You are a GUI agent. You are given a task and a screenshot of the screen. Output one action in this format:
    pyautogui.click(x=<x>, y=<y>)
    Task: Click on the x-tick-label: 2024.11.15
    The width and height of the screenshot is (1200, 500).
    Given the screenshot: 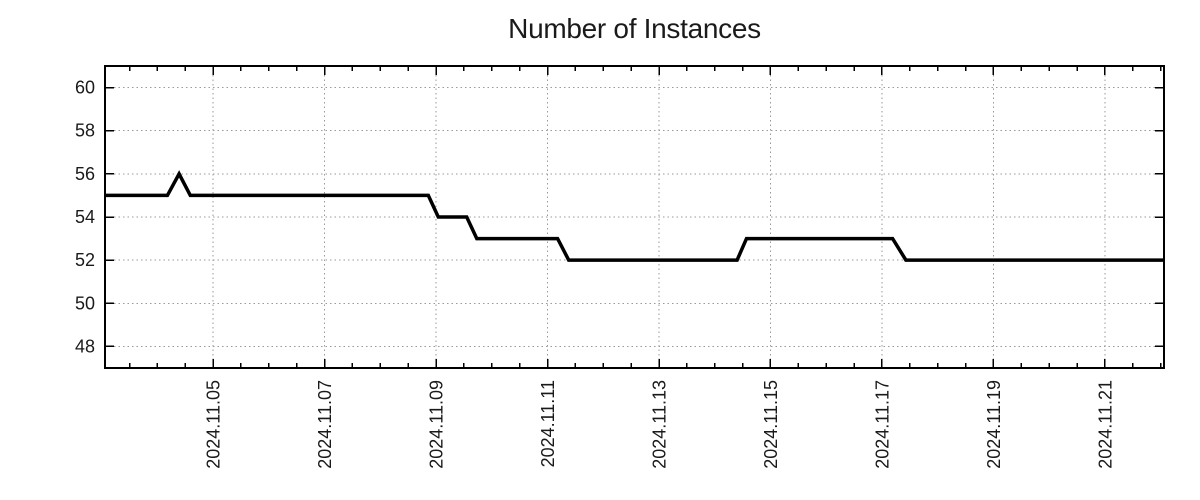 What is the action you would take?
    pyautogui.click(x=771, y=424)
    